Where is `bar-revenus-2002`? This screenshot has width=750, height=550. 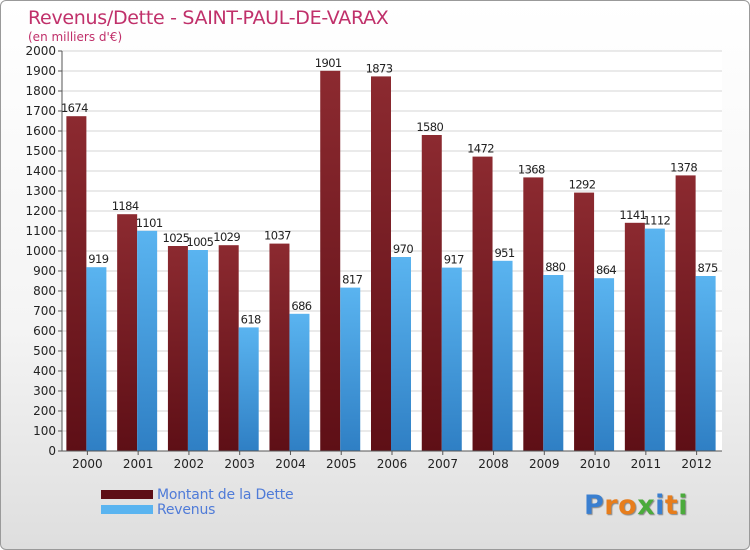 bar-revenus-2002 is located at coordinates (197, 350).